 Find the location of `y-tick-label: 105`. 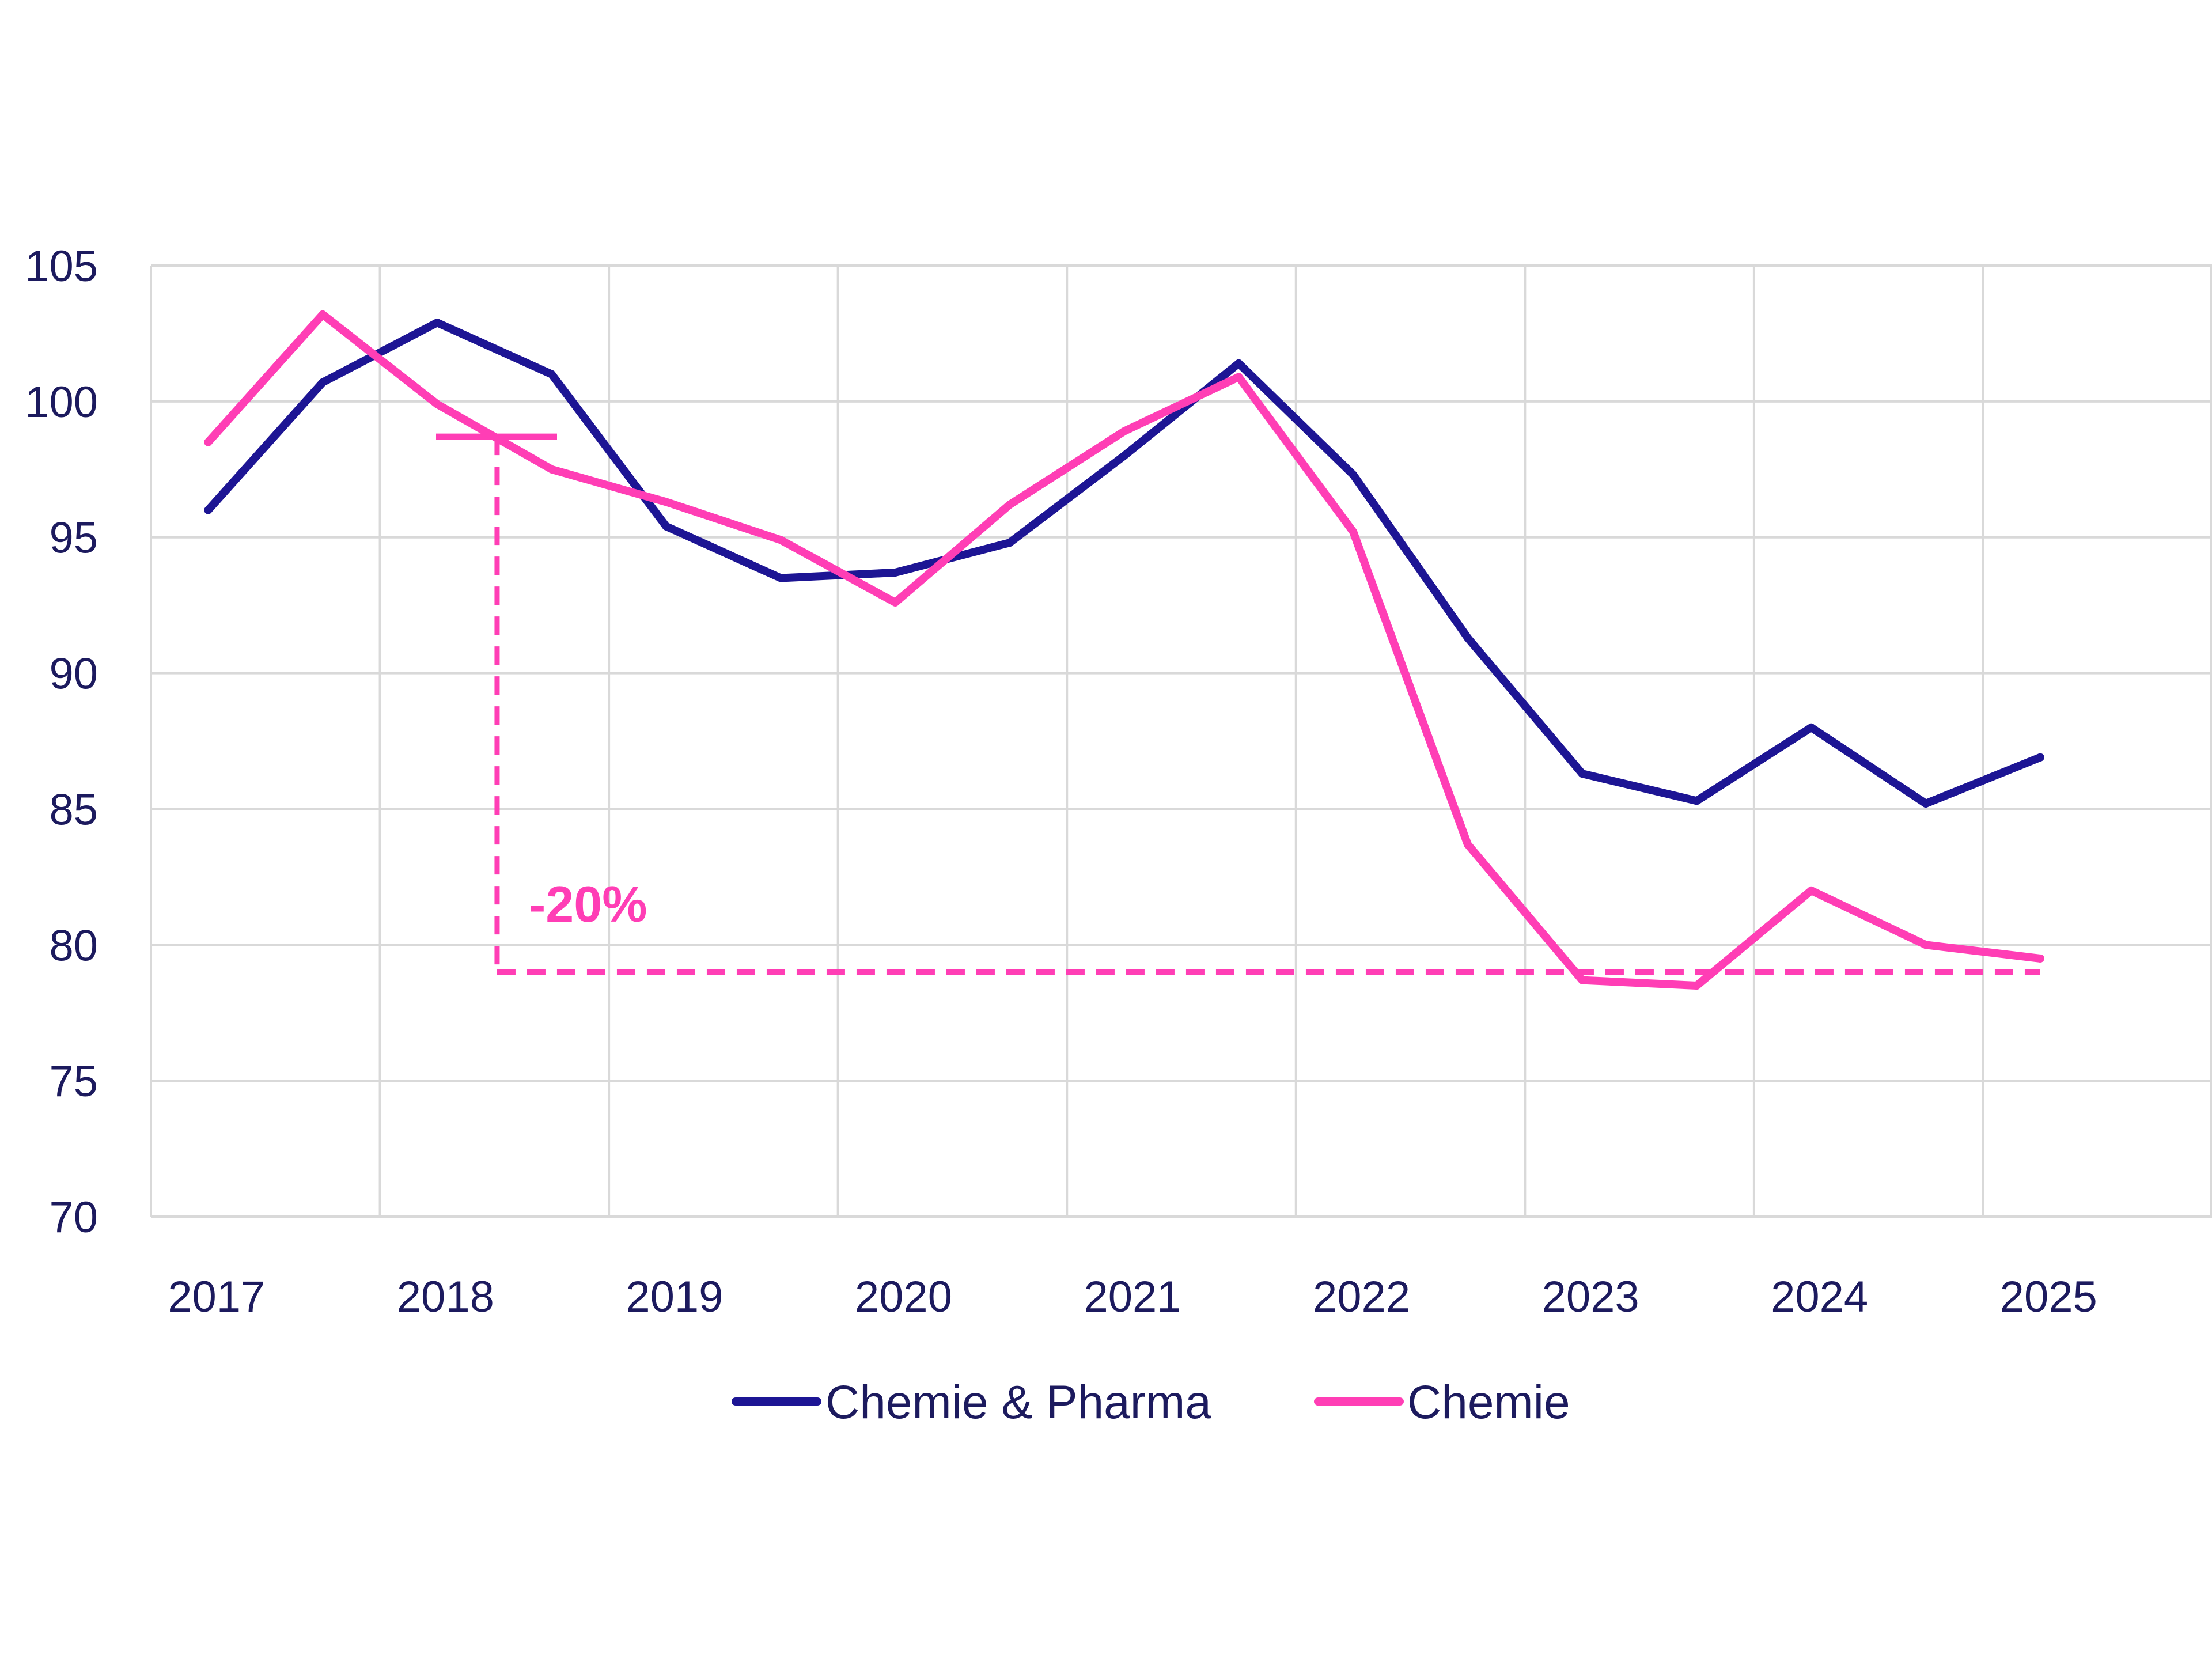

y-tick-label: 105 is located at coordinates (61, 266).